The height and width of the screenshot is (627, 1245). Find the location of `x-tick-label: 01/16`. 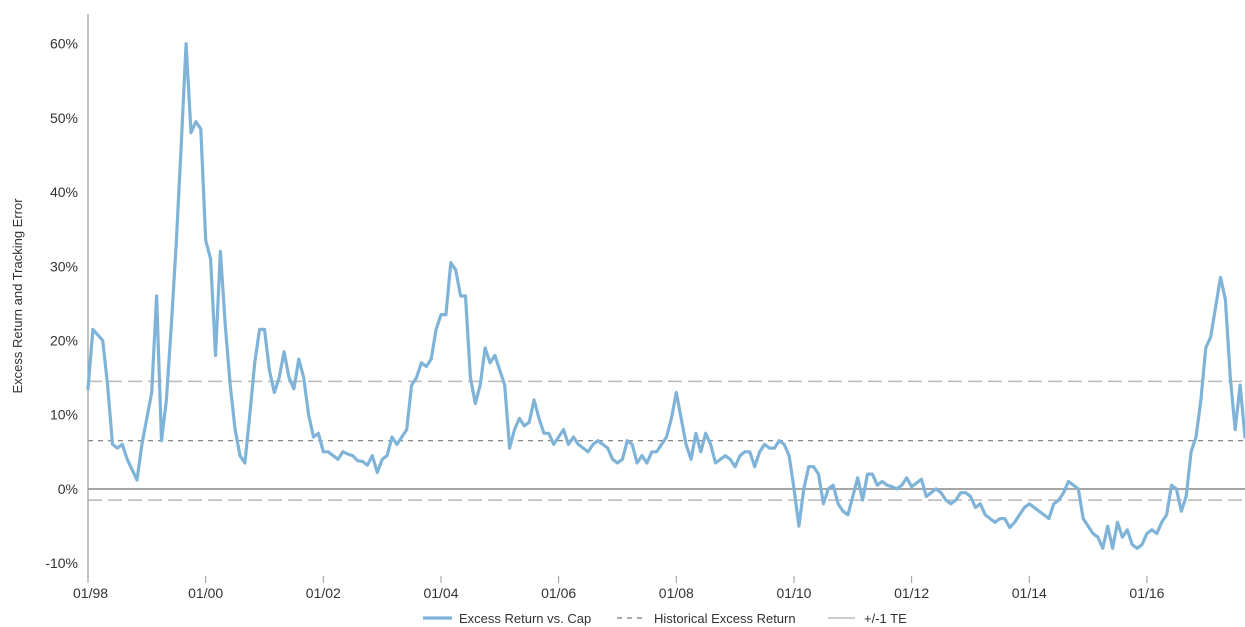

x-tick-label: 01/16 is located at coordinates (1146, 593).